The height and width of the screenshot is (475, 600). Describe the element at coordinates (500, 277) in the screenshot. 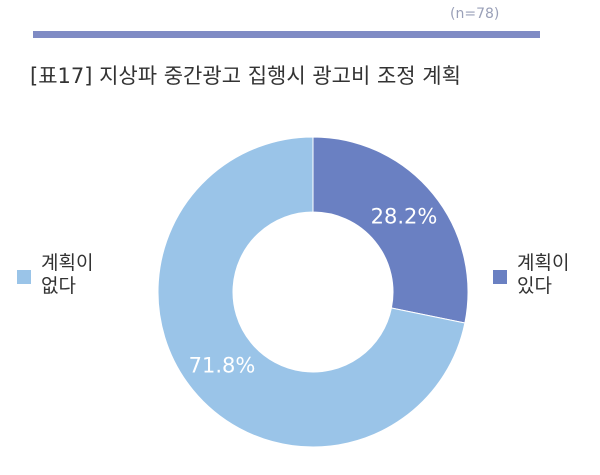

I see `legend-swatch-plan` at that location.